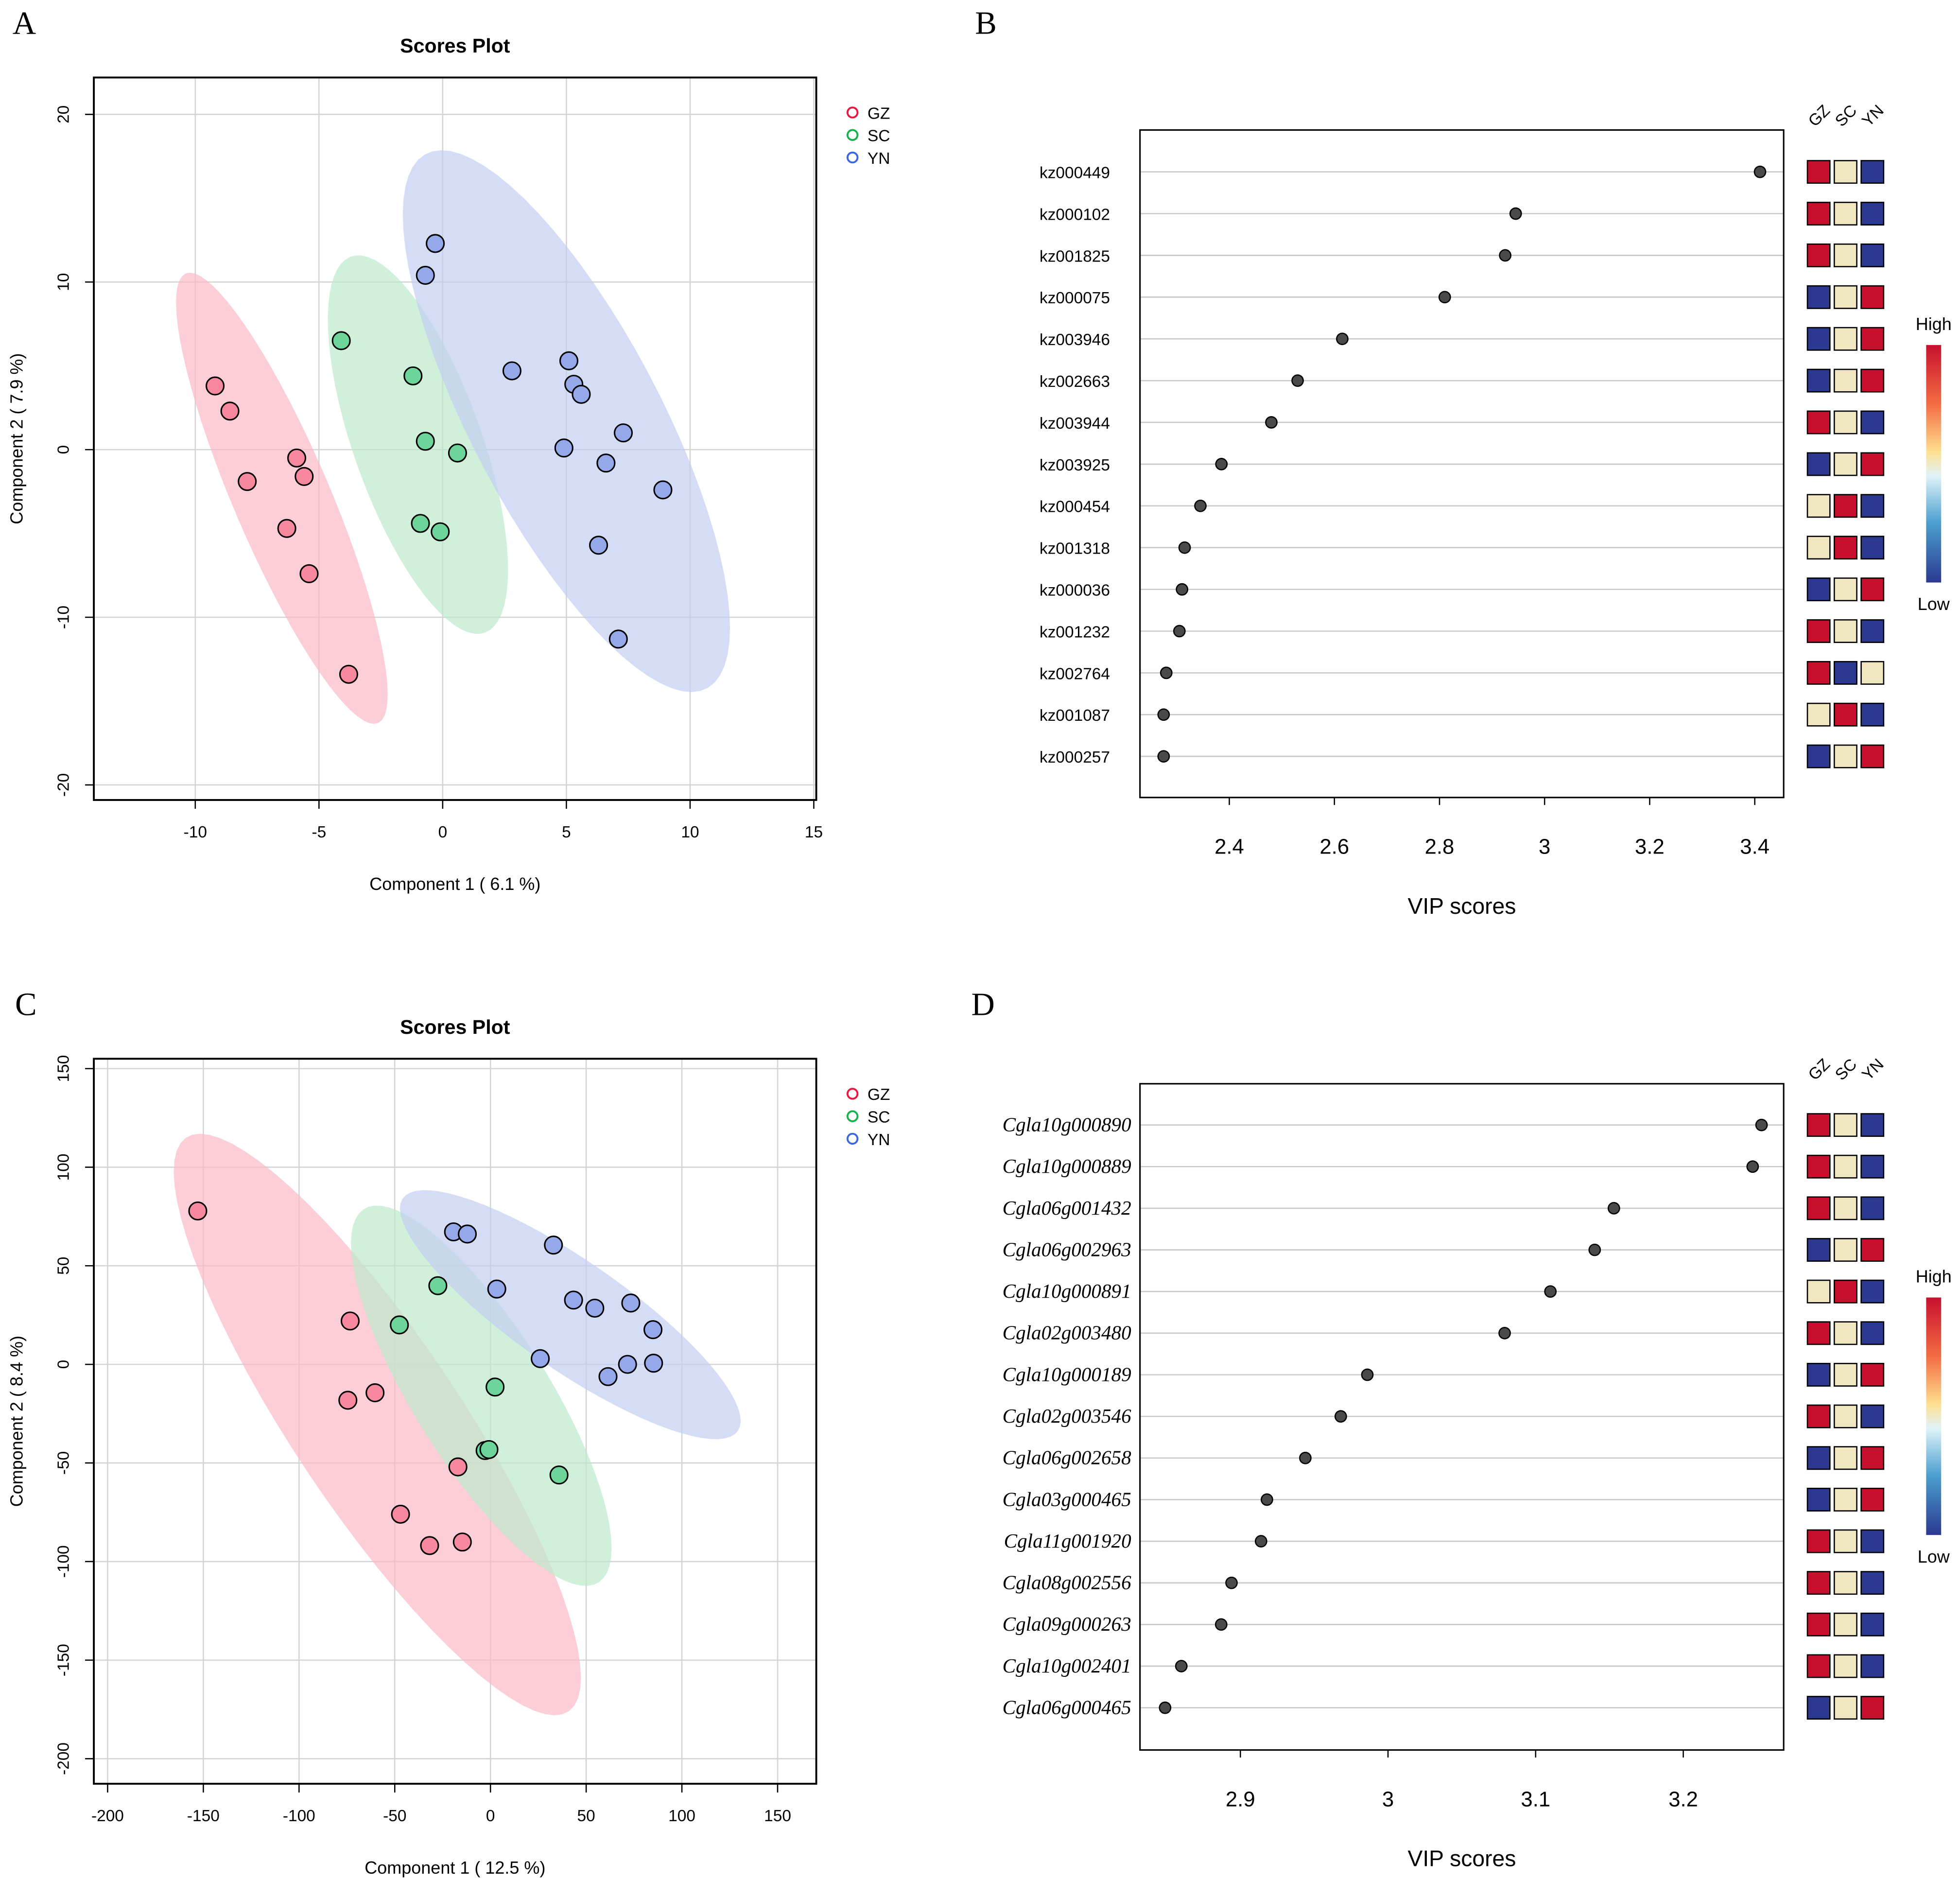 The image size is (1960, 1880). What do you see at coordinates (1067, 1374) in the screenshot?
I see `feature-label: Cgla10g000189` at bounding box center [1067, 1374].